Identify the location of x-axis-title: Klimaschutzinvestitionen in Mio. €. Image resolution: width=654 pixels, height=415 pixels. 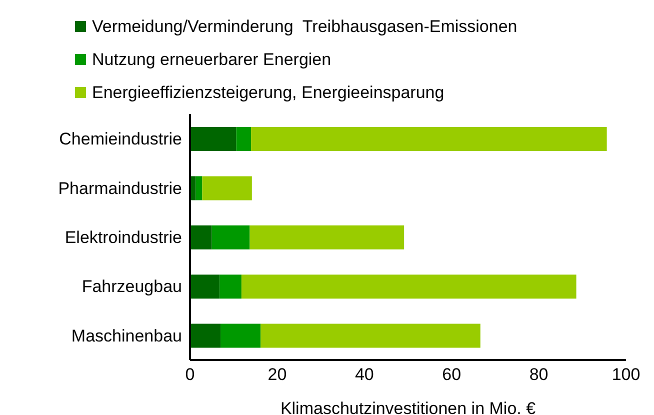
(408, 407).